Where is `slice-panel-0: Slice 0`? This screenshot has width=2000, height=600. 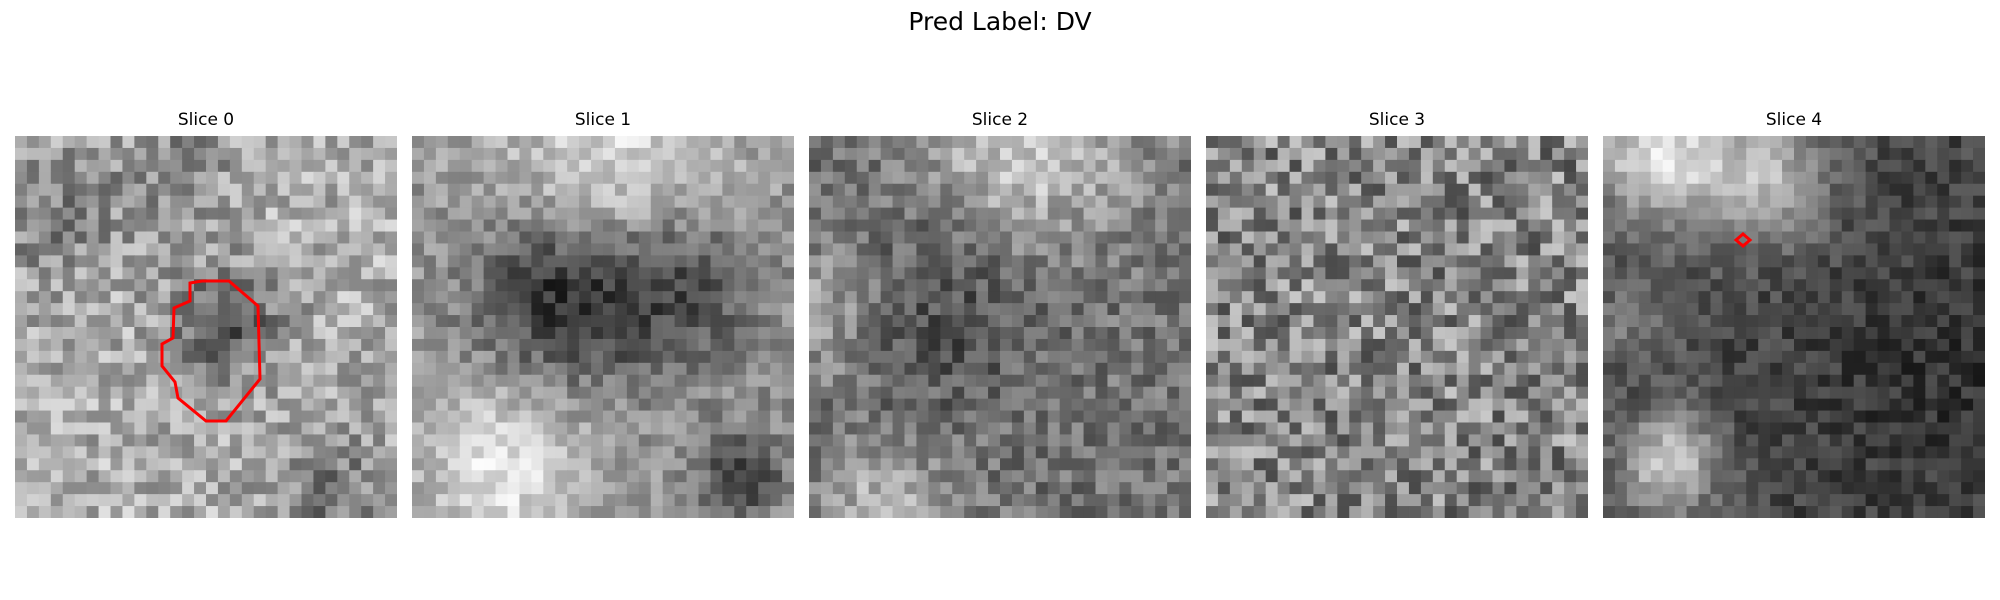 slice-panel-0: Slice 0 is located at coordinates (206, 313).